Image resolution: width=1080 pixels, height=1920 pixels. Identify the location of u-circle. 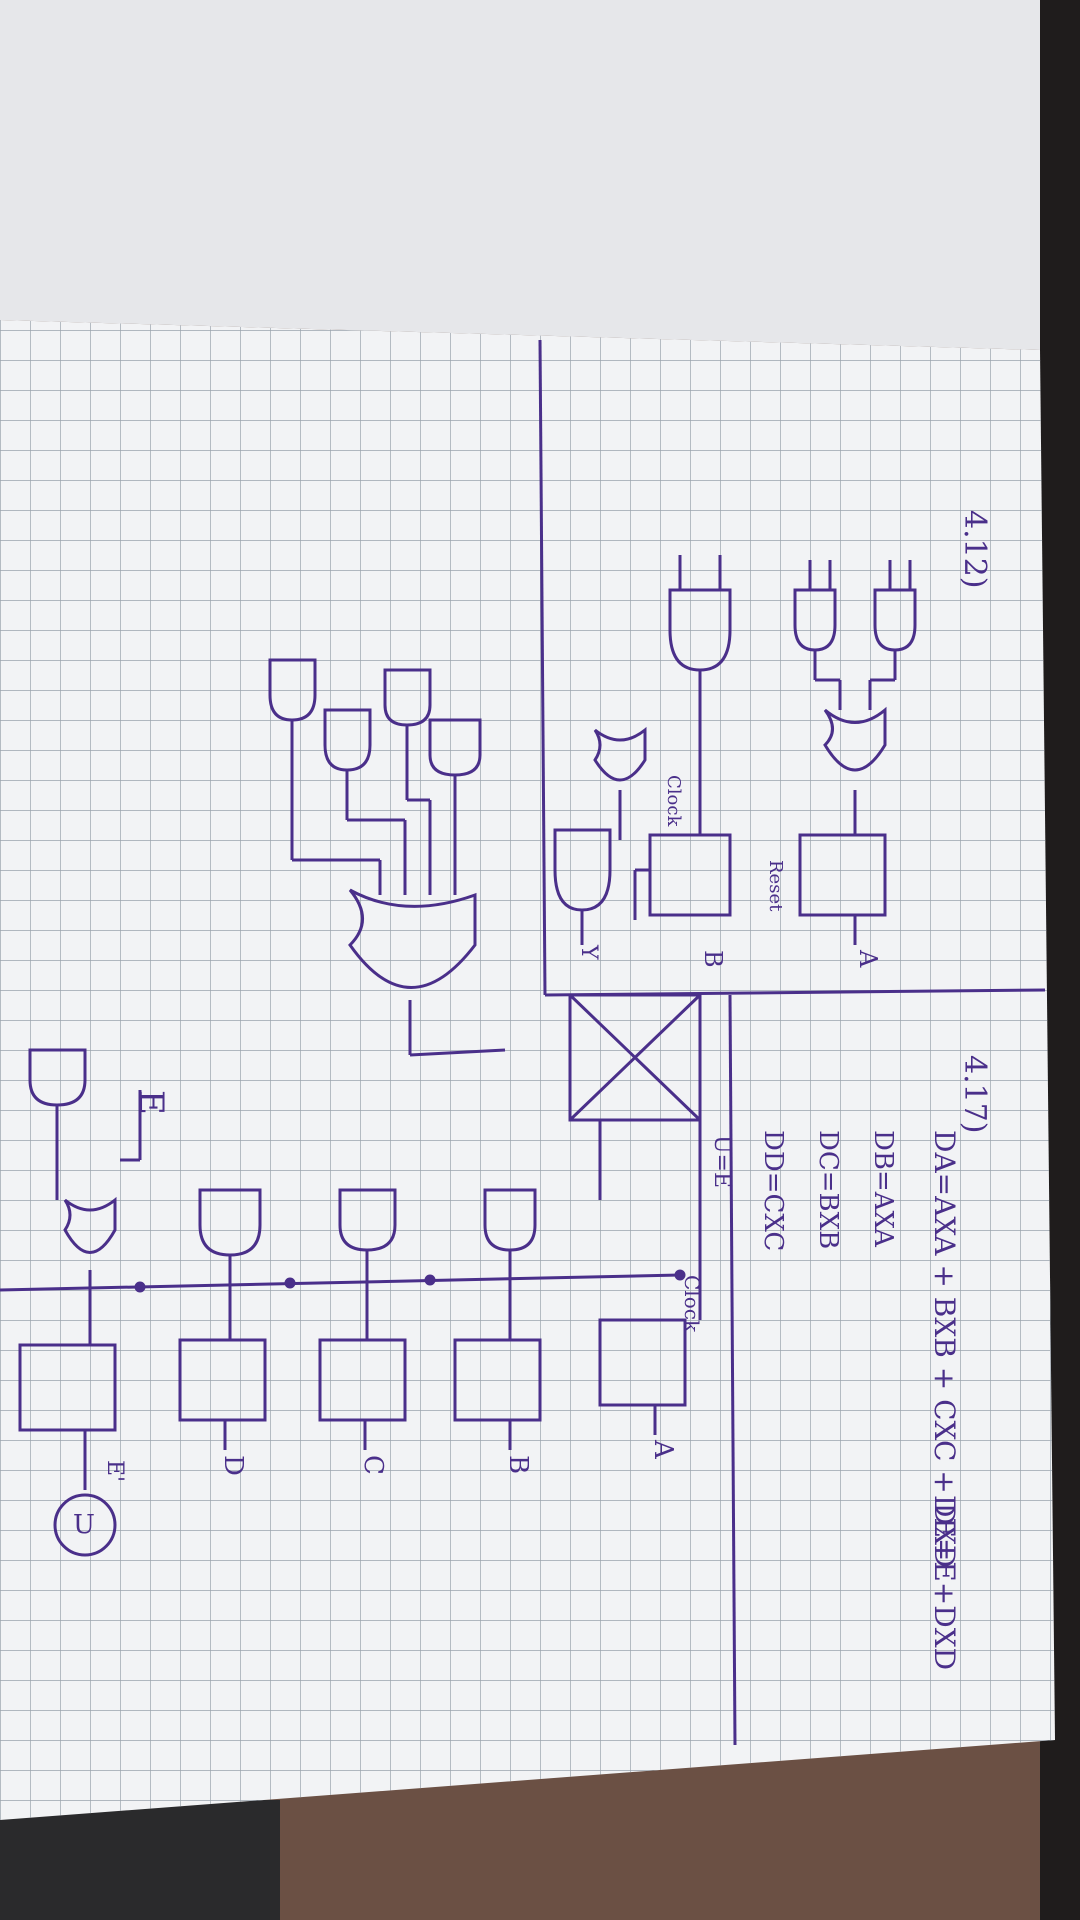
(85, 1525).